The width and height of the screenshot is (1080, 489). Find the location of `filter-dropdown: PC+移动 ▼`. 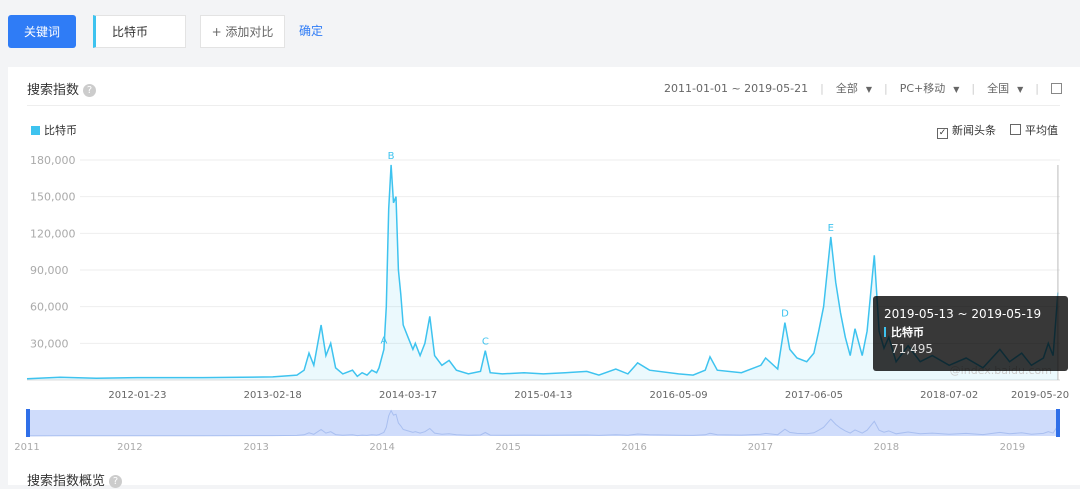

filter-dropdown: PC+移动 ▼ is located at coordinates (929, 88).